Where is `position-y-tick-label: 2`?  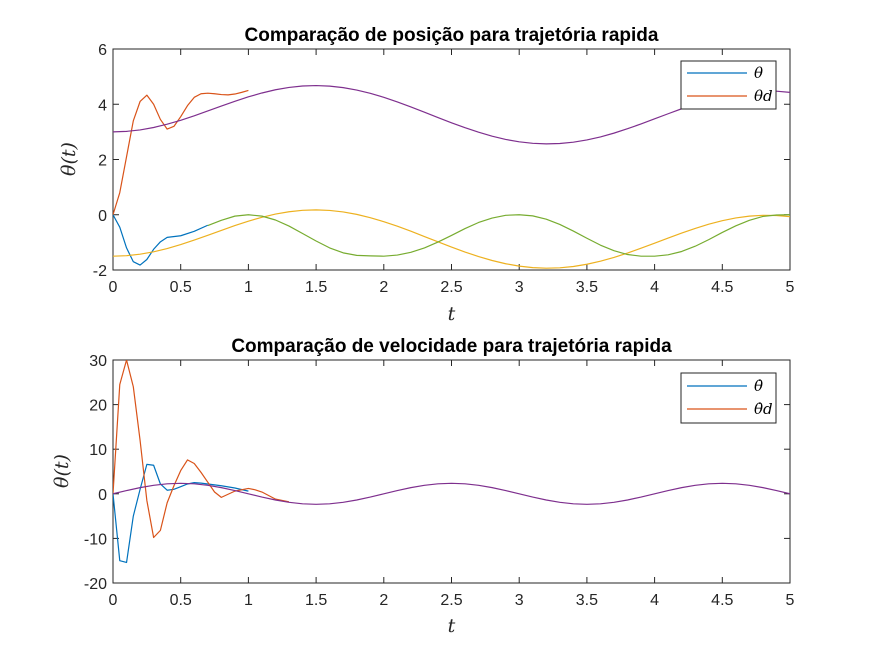 position-y-tick-label: 2 is located at coordinates (102, 161).